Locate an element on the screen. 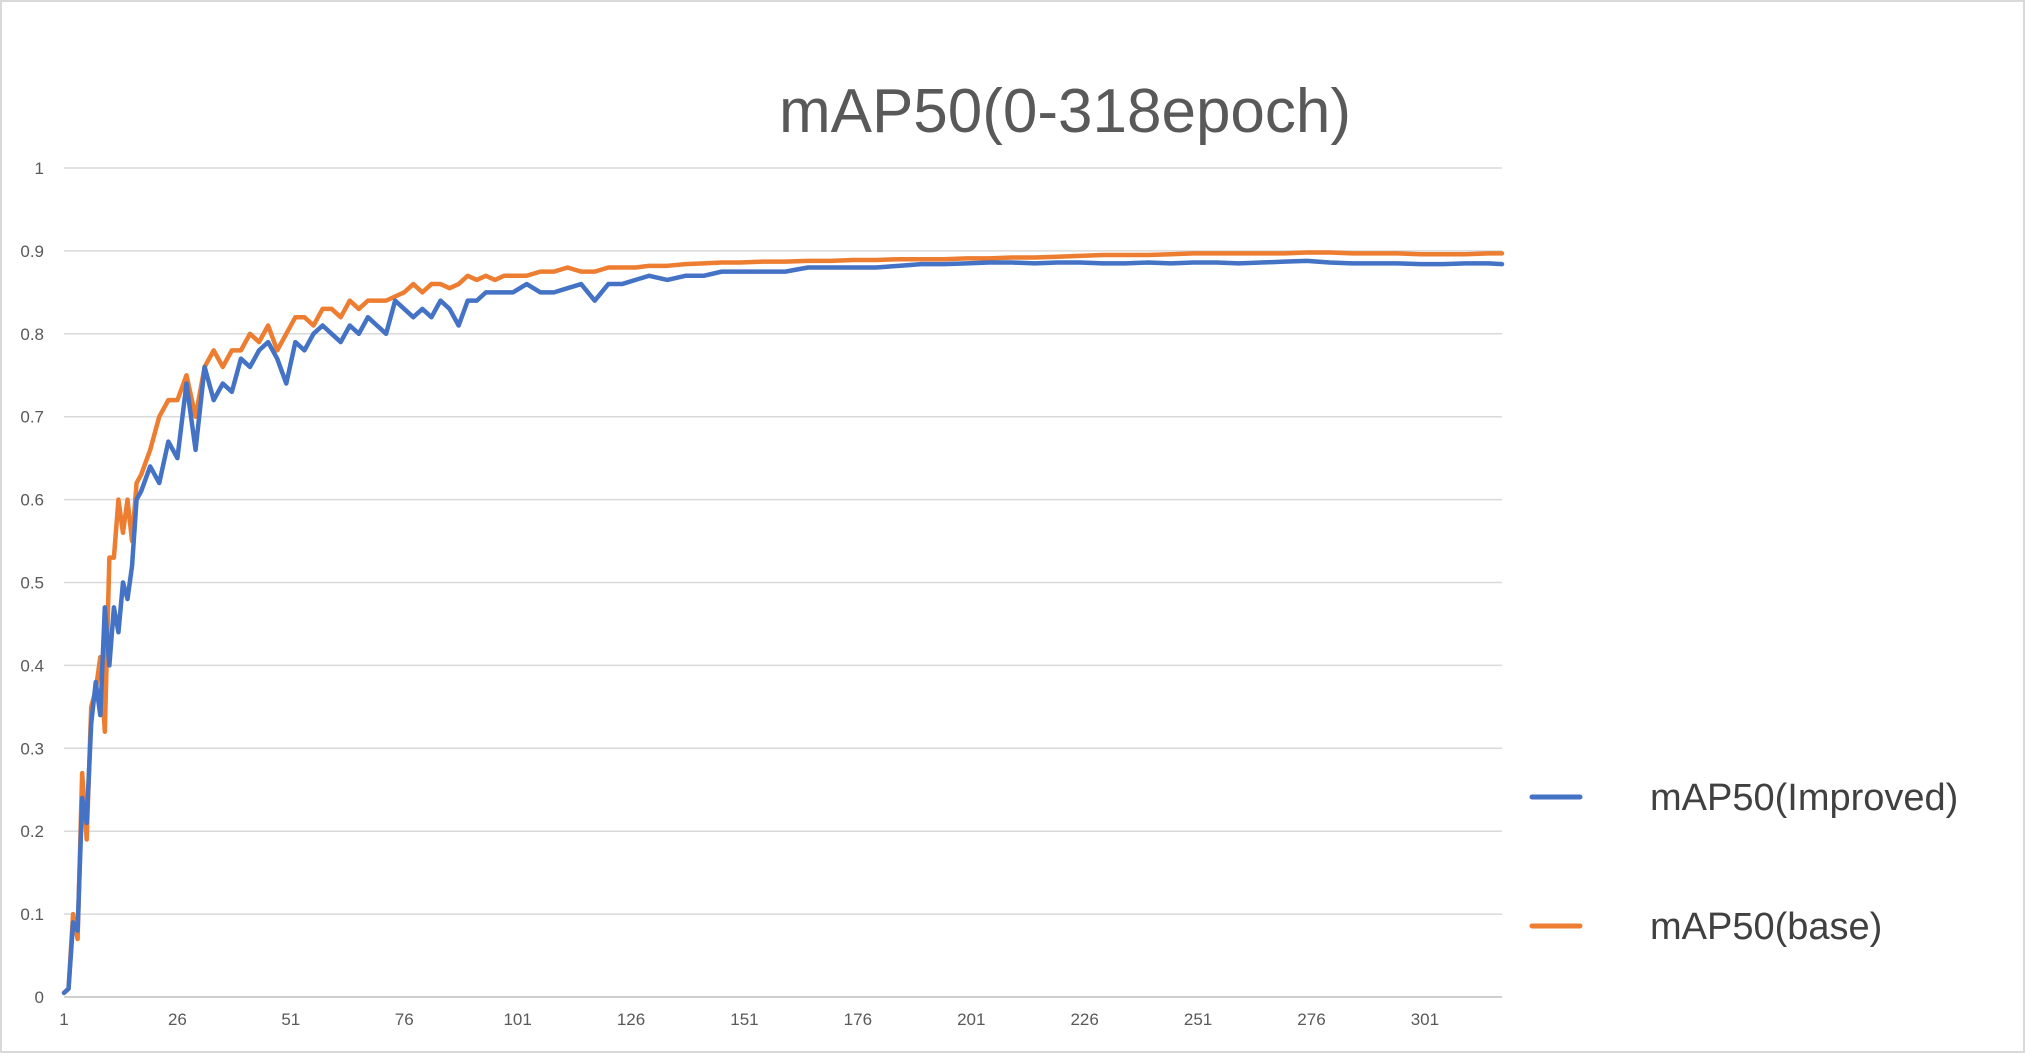 Image resolution: width=2025 pixels, height=1055 pixels. y-tick-label: 0 is located at coordinates (39, 997).